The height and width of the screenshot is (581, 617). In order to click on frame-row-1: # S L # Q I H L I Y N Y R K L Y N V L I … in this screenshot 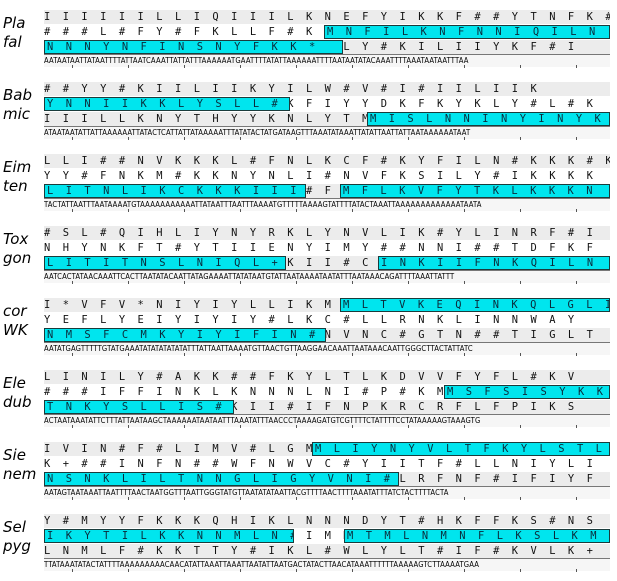, I will do `click(327, 233)`.